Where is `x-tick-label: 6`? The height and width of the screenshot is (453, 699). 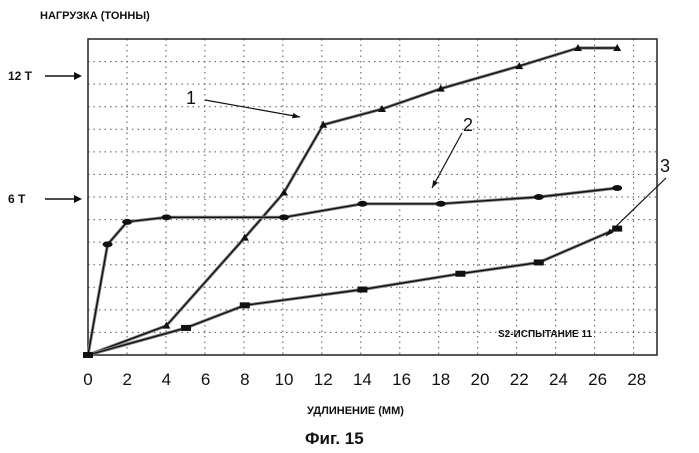 x-tick-label: 6 is located at coordinates (205, 379).